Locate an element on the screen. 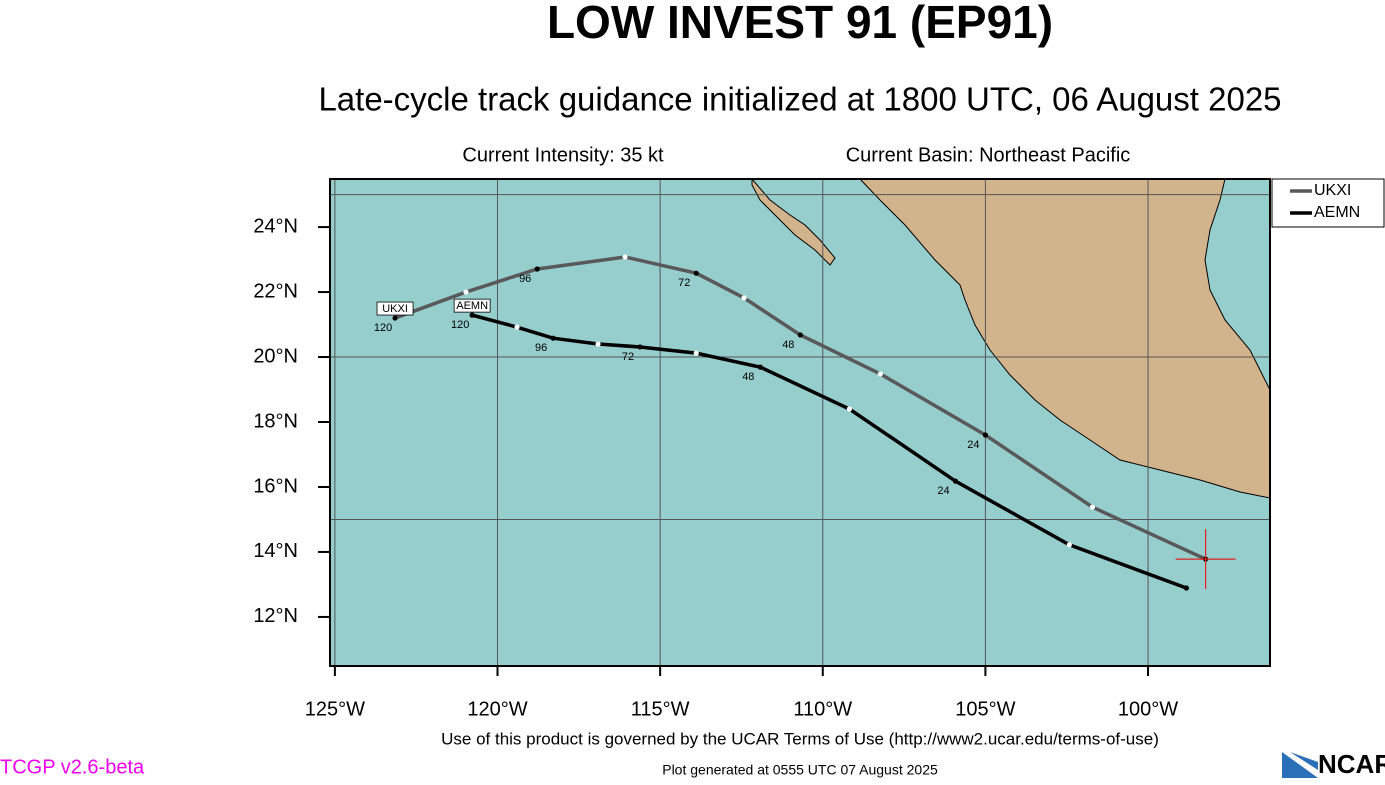 The height and width of the screenshot is (785, 1385). y-tick-label: 12°N is located at coordinates (275, 616).